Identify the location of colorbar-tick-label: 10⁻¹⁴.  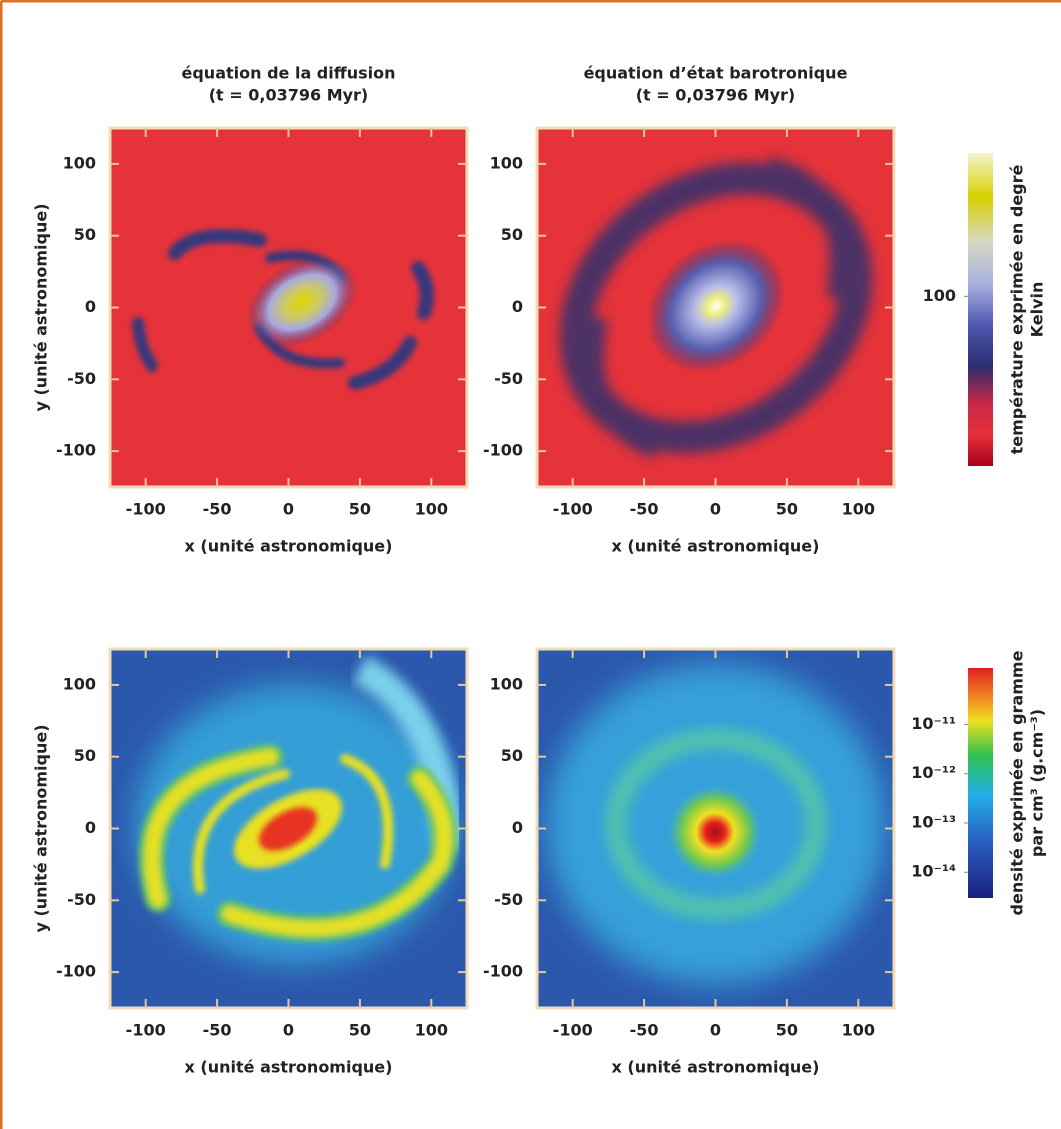
(933, 871).